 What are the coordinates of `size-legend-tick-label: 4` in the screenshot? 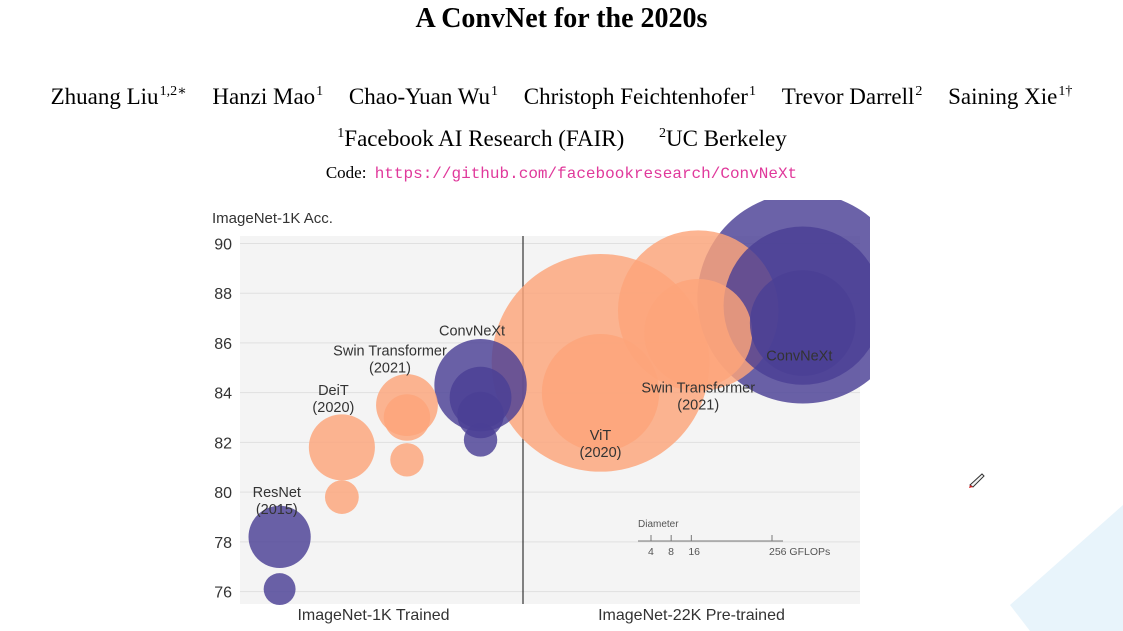 It's located at (651, 552).